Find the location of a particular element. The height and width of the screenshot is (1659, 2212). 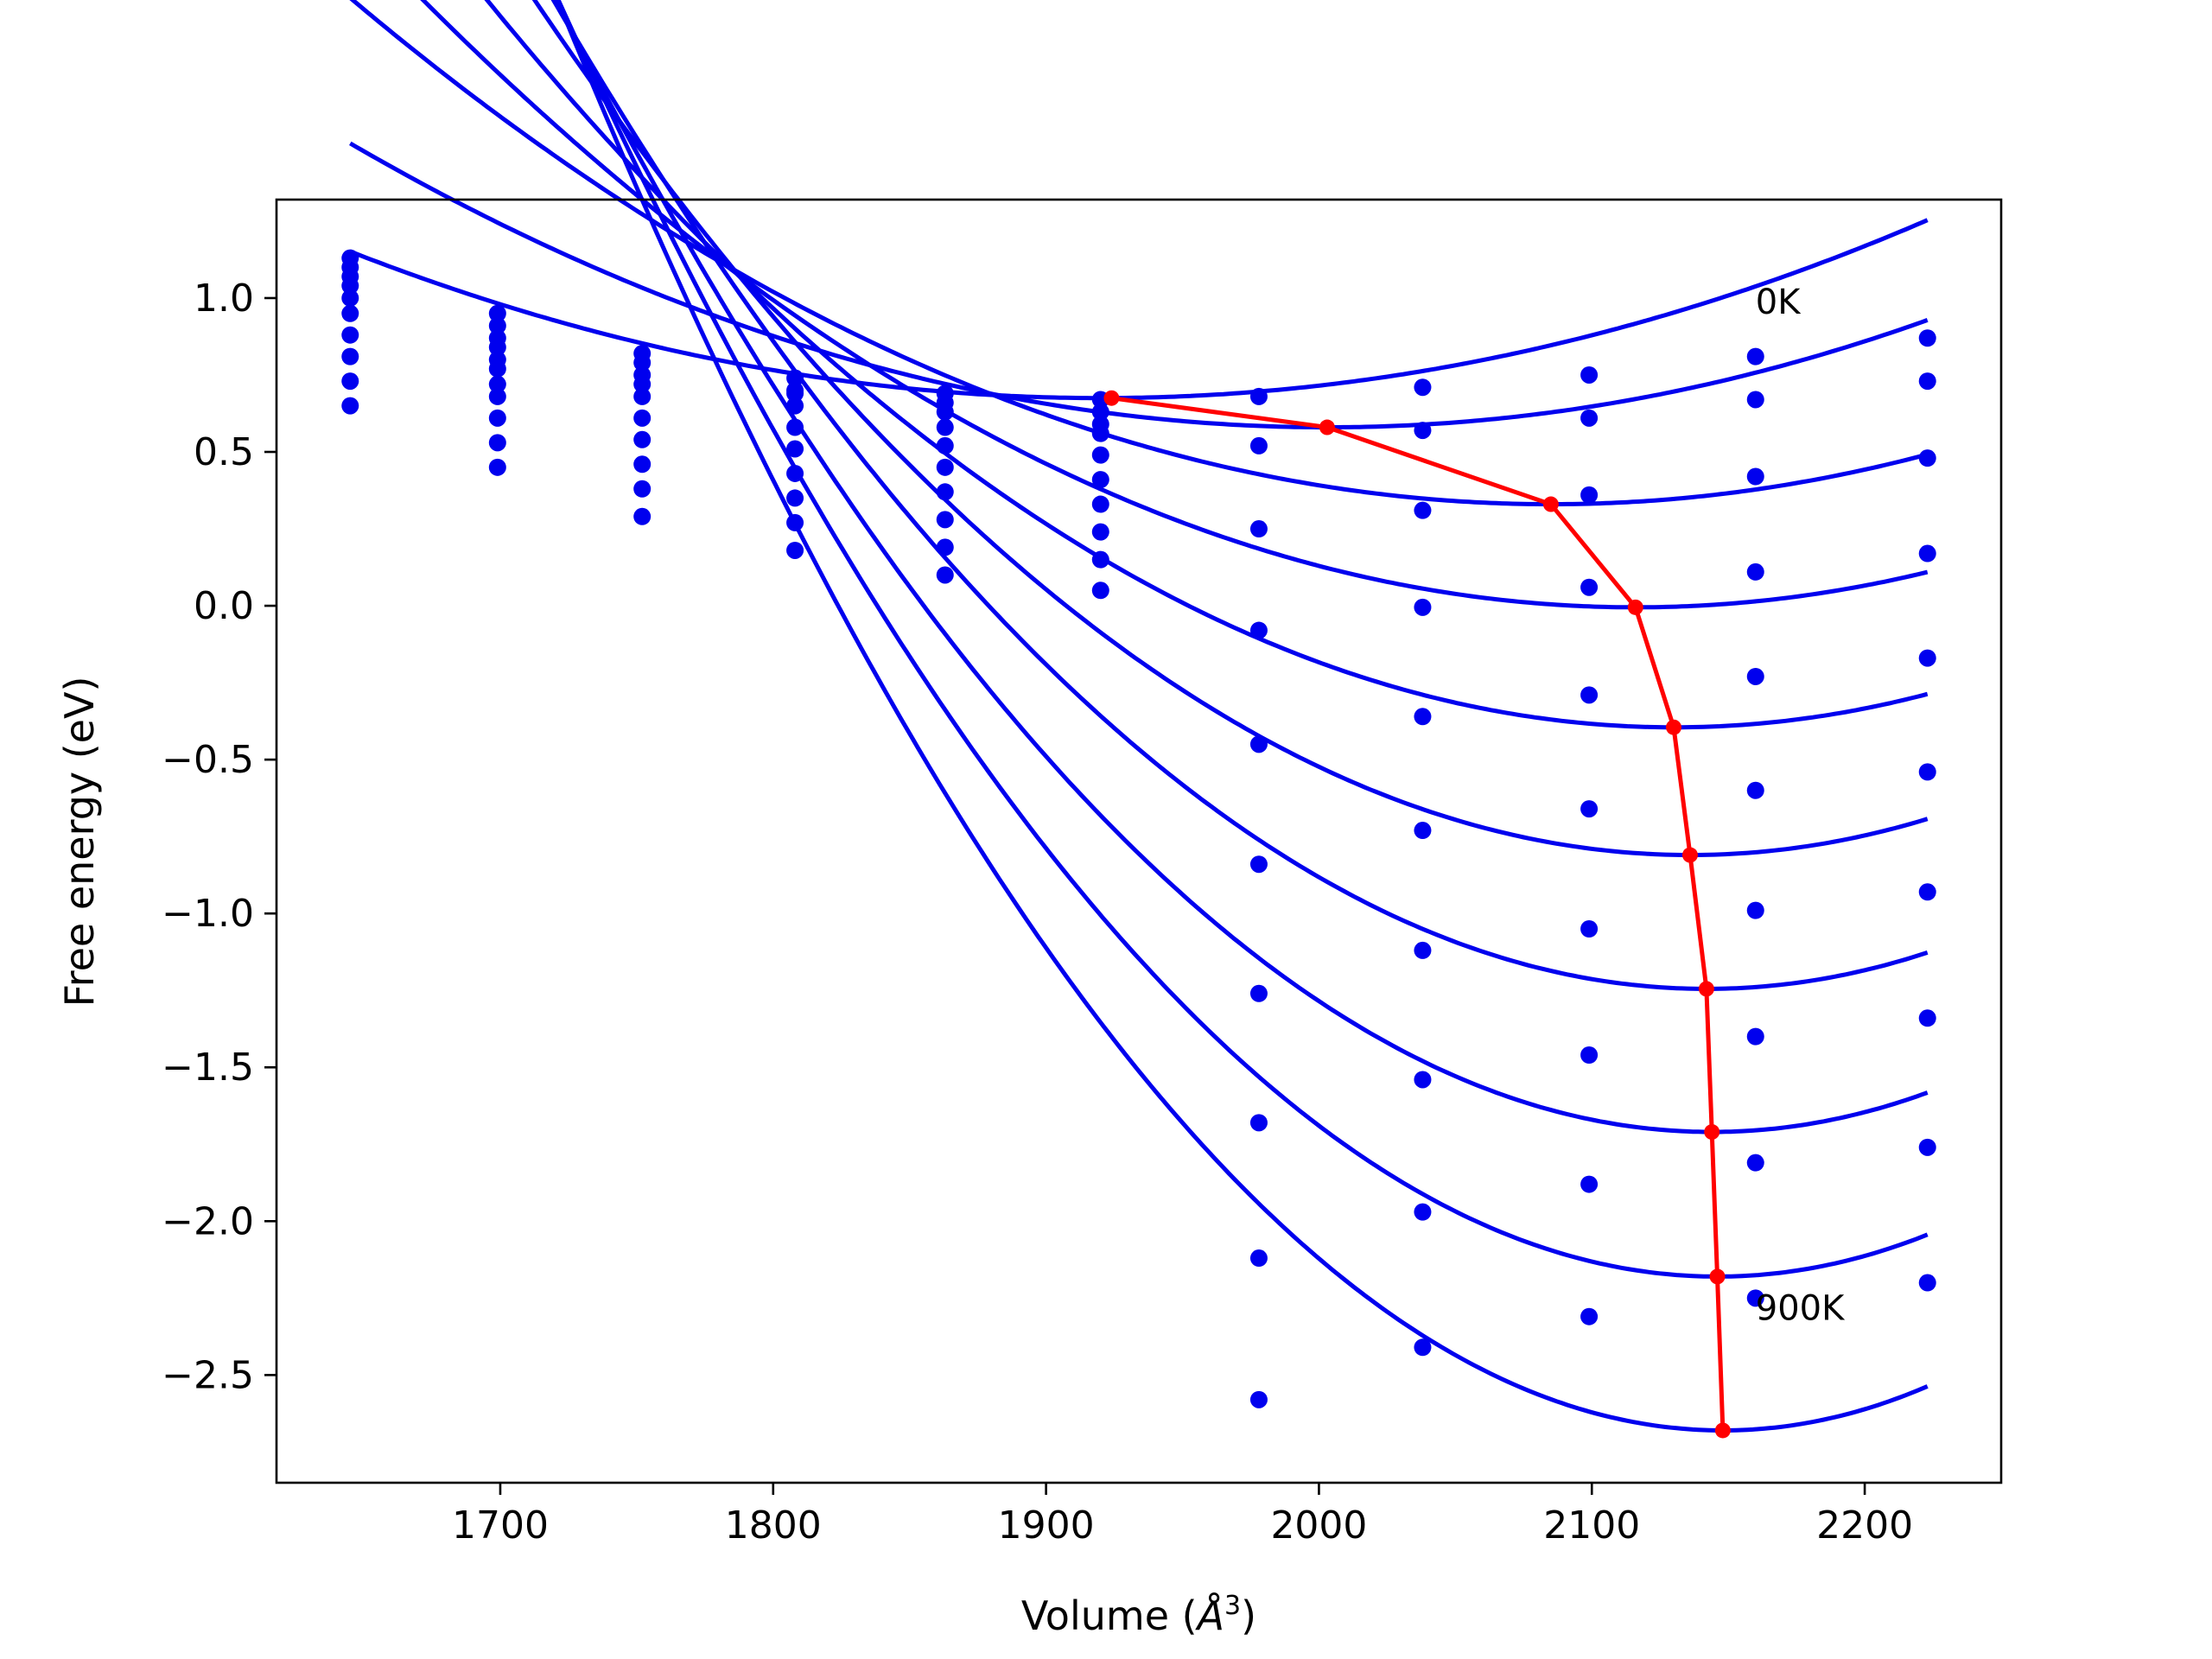

curve-annotation: 900K is located at coordinates (1801, 1308).